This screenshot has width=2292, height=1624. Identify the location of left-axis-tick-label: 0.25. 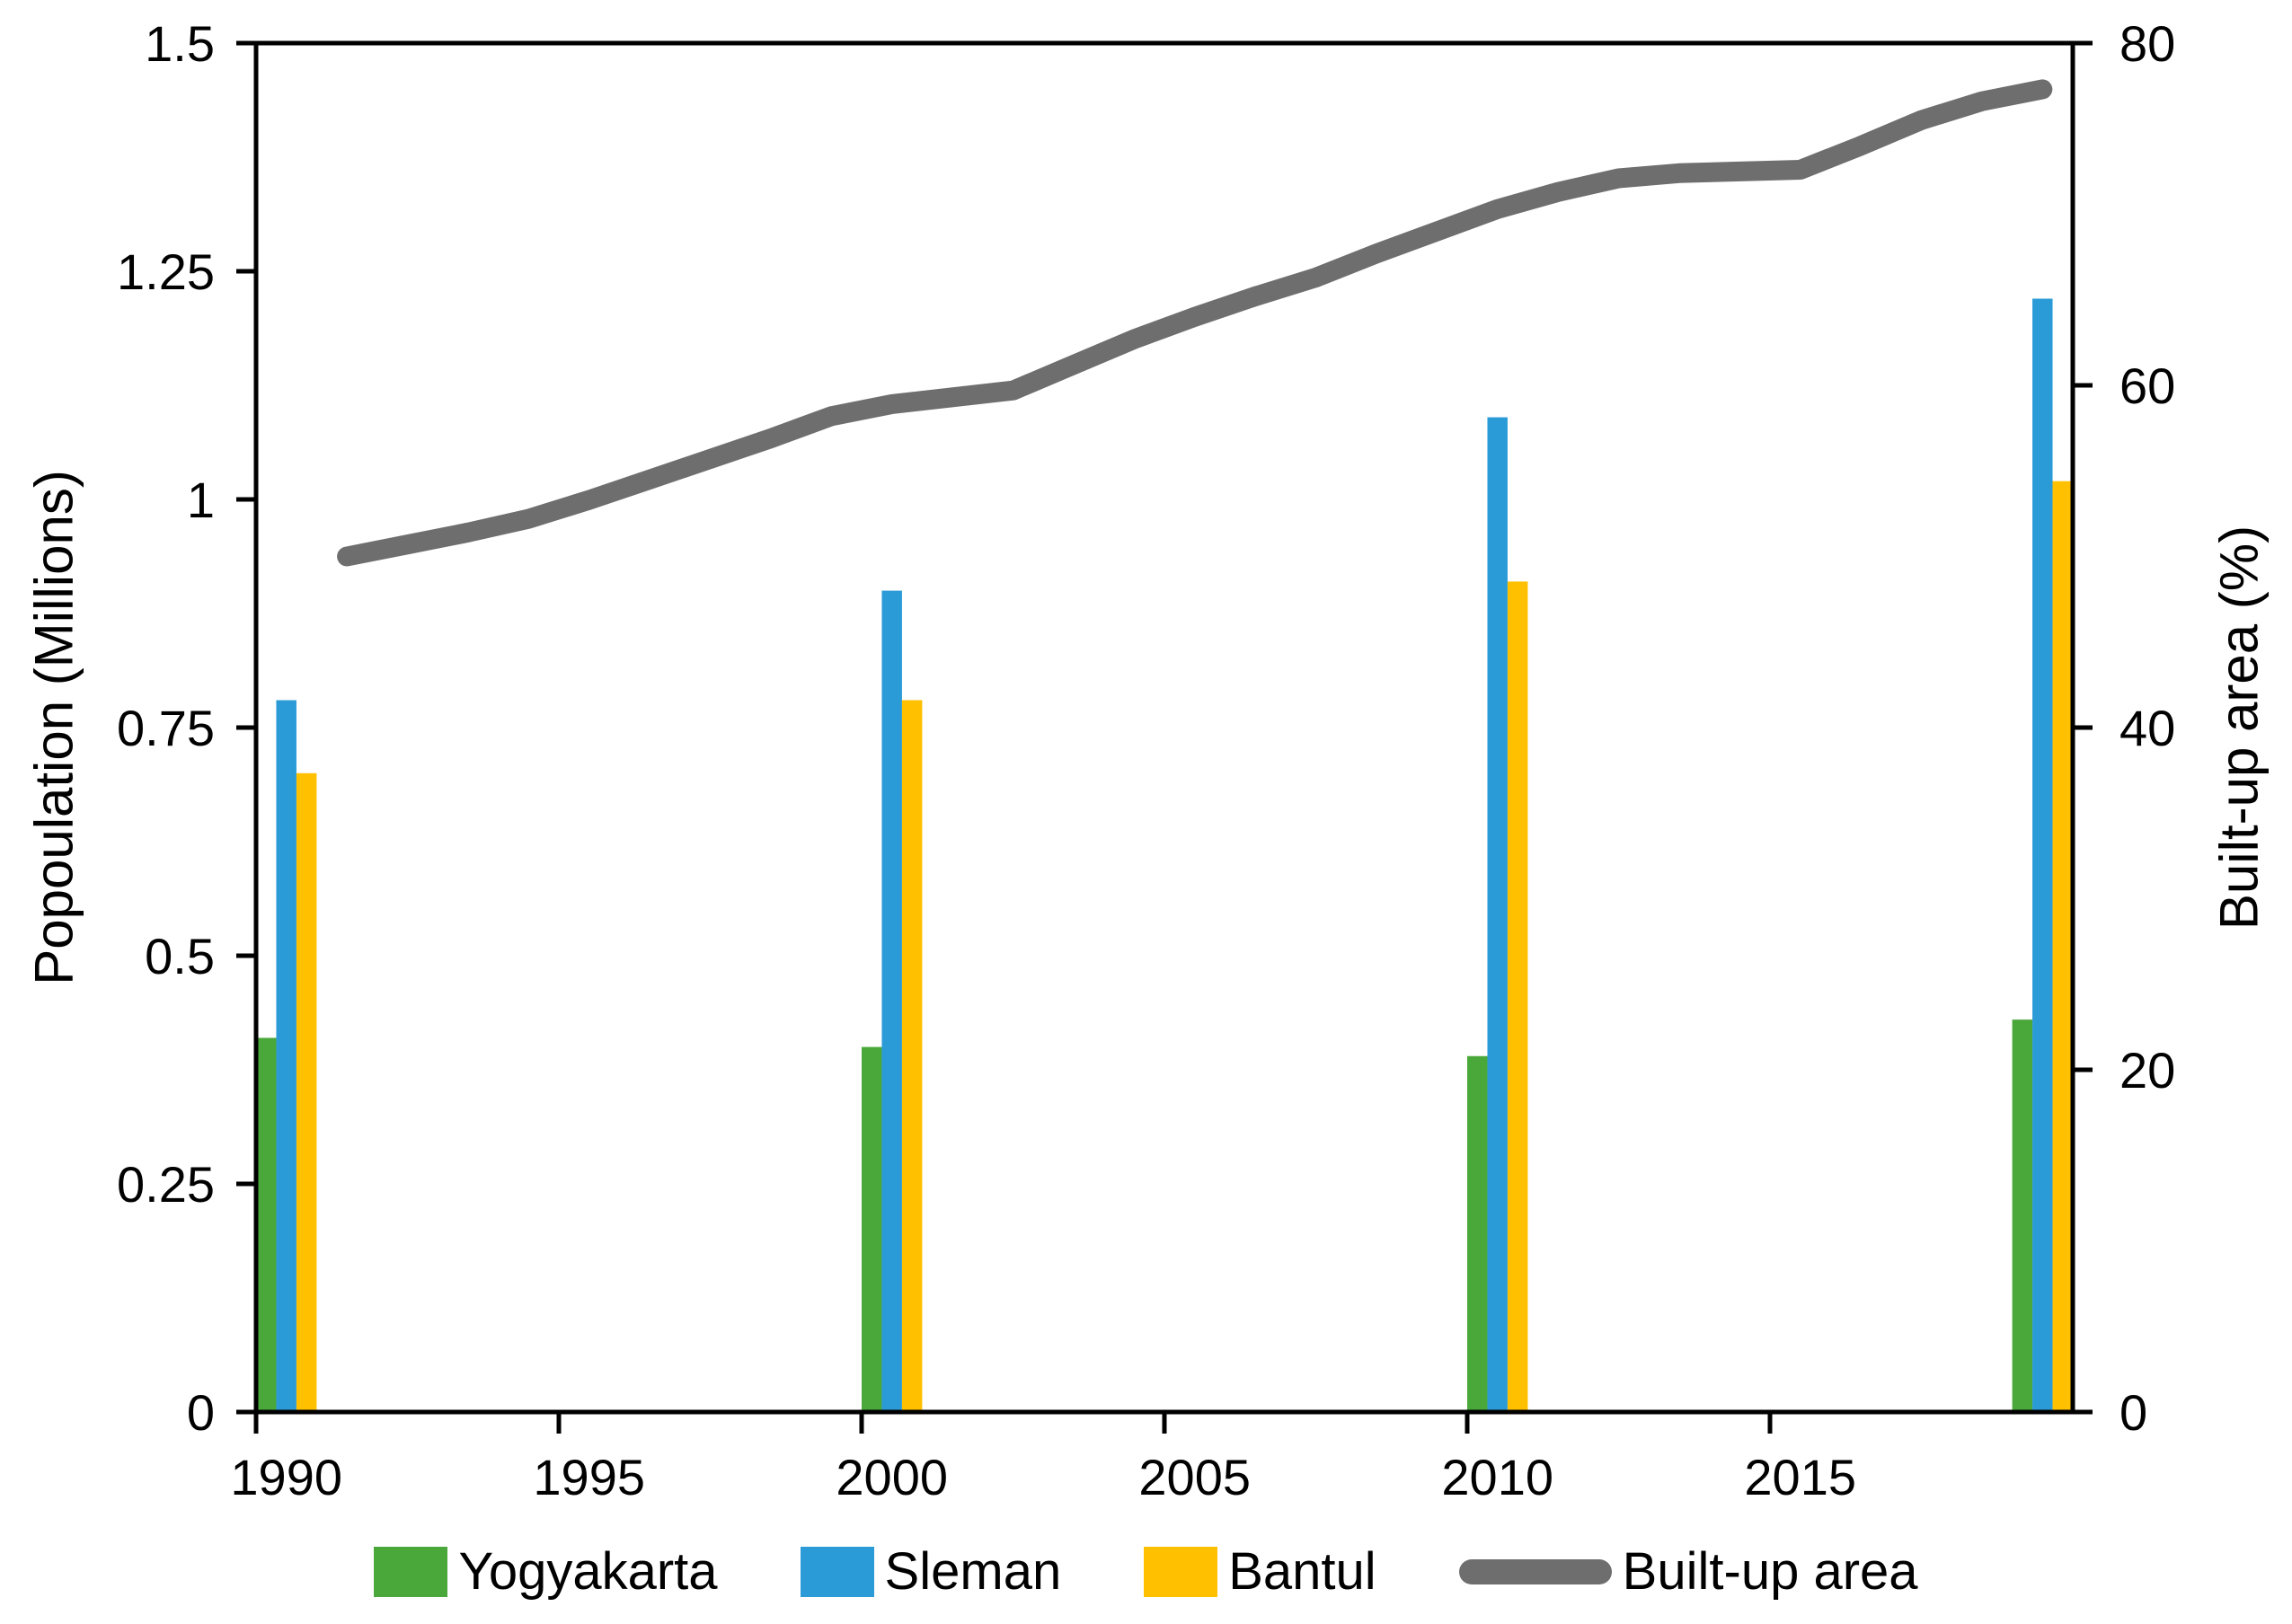
(166, 1184).